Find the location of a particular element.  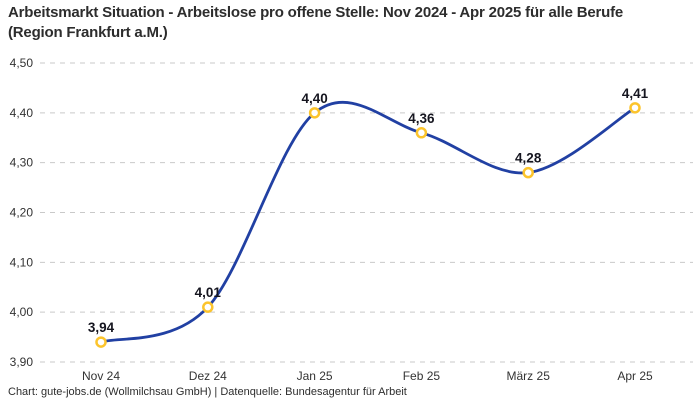

data-point-label: 4,40 is located at coordinates (314, 98).